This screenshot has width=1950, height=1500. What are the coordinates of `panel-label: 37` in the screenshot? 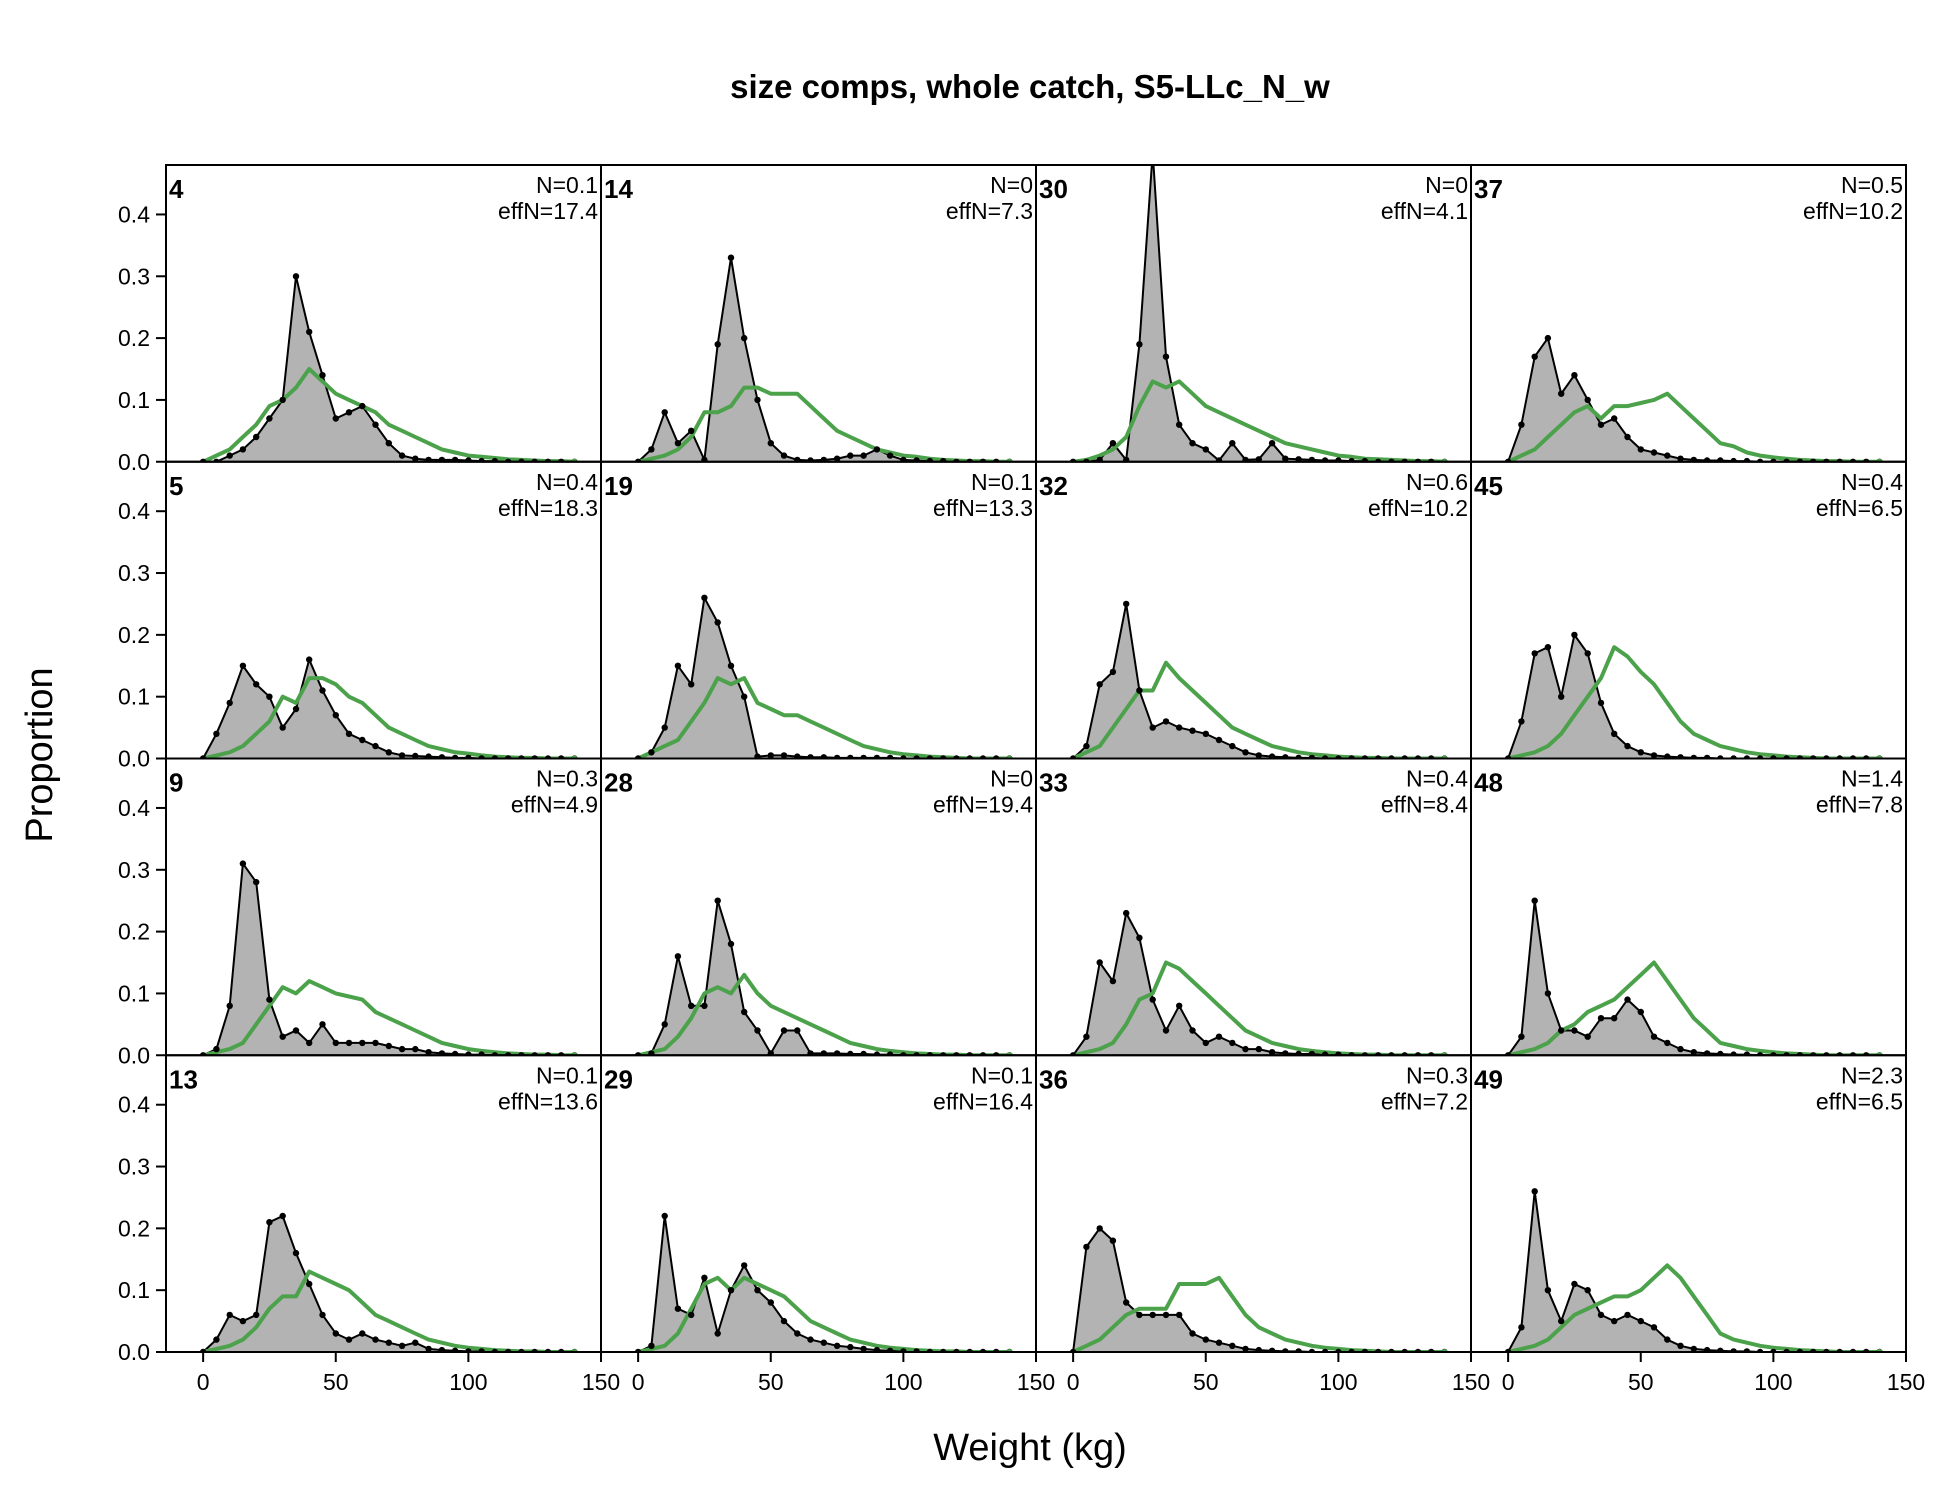 It's located at (1488, 189).